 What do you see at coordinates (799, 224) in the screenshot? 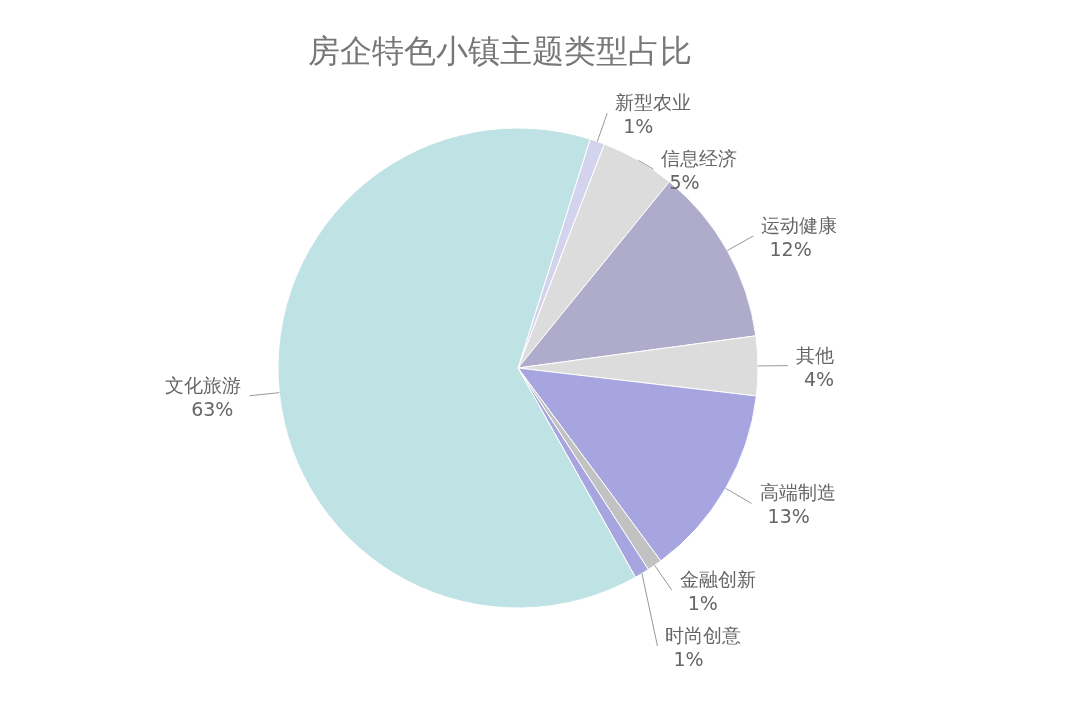
I see `slice-label: 运动健康` at bounding box center [799, 224].